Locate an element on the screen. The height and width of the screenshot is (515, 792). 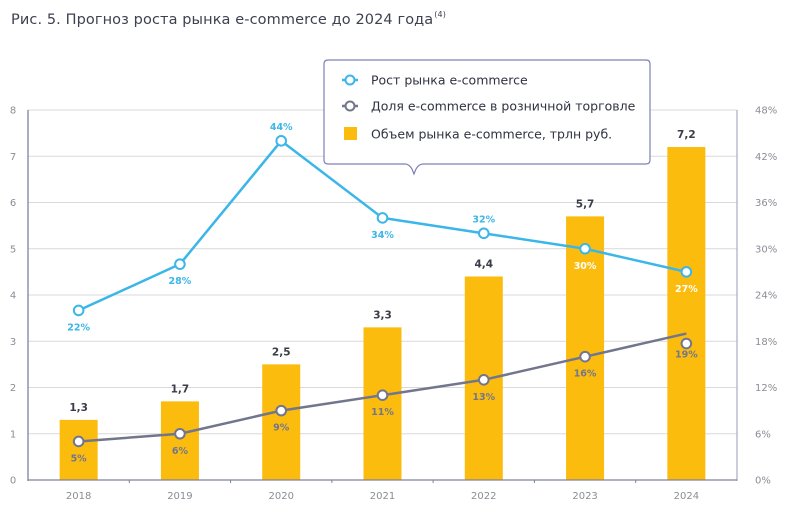
right-tick-label: 36% is located at coordinates (766, 203).